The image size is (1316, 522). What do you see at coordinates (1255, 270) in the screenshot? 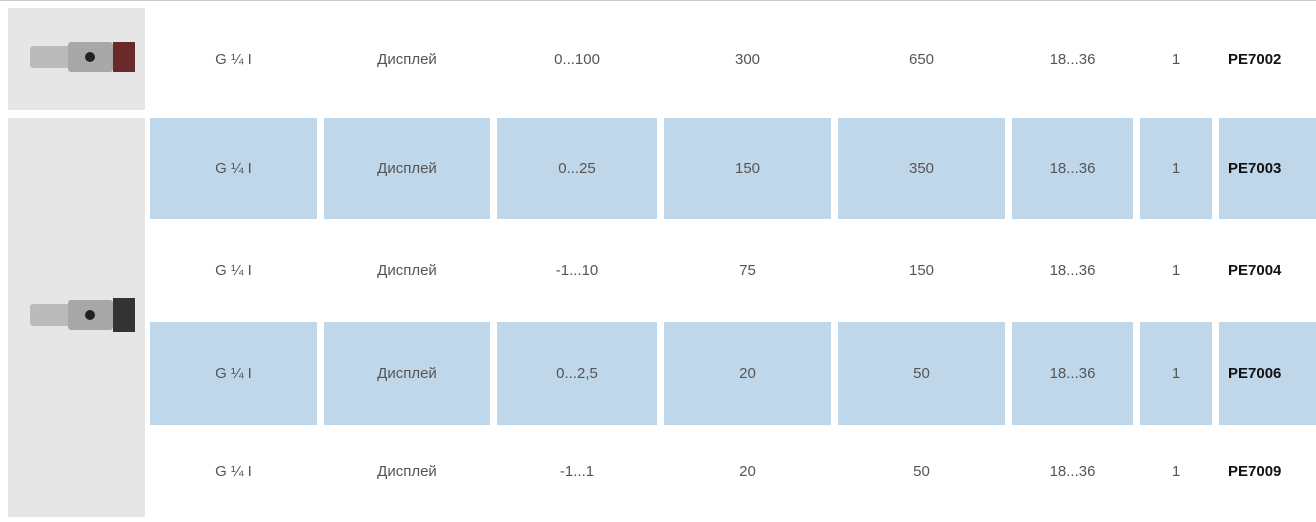
I see `article-code: PE7004` at bounding box center [1255, 270].